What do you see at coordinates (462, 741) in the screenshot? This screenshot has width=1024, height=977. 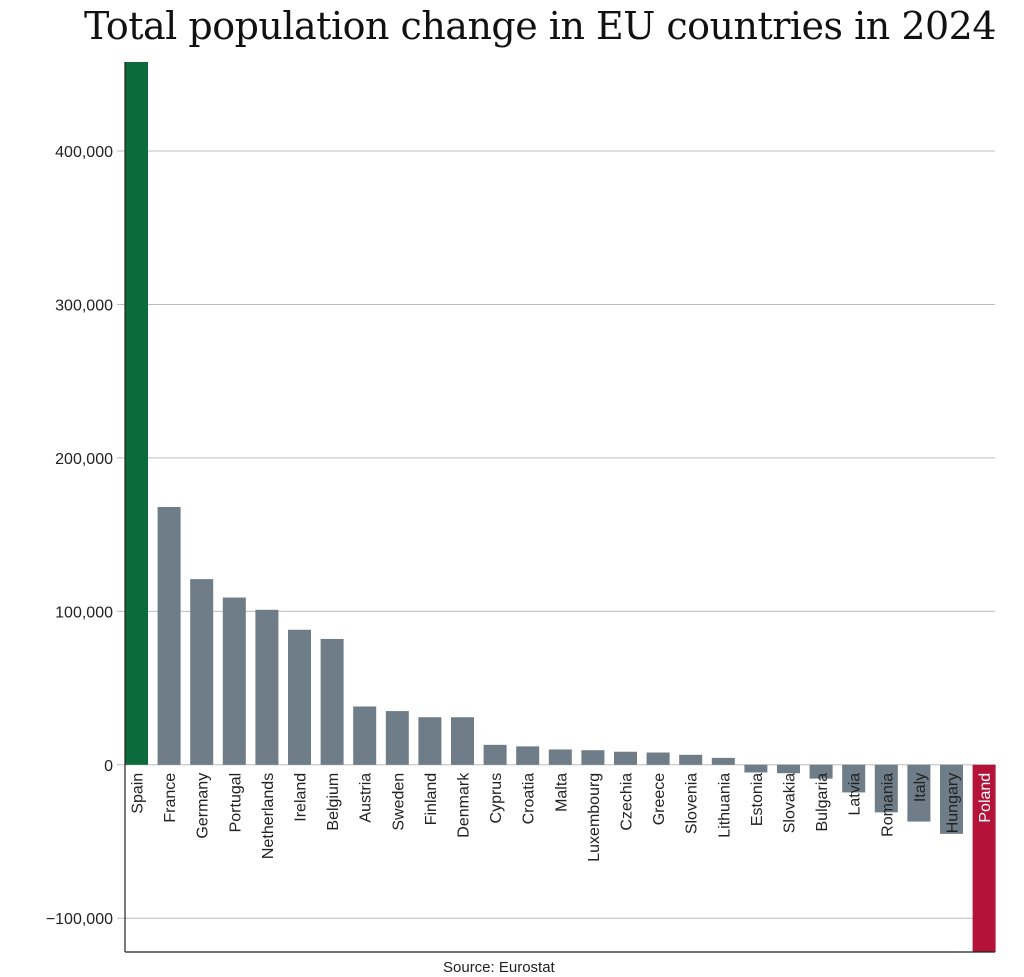 I see `bar-denmark` at bounding box center [462, 741].